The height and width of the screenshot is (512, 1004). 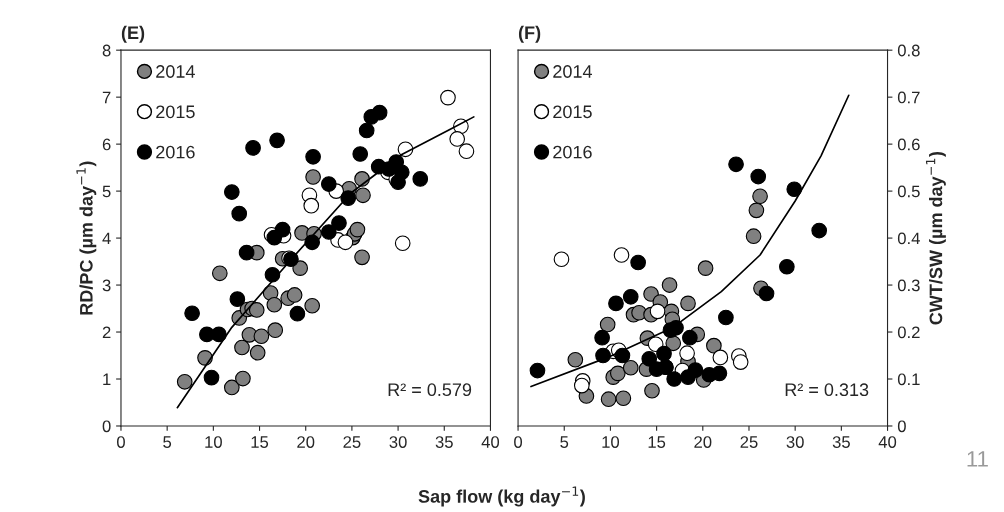 What do you see at coordinates (529, 34) in the screenshot?
I see `chart-title: (F)` at bounding box center [529, 34].